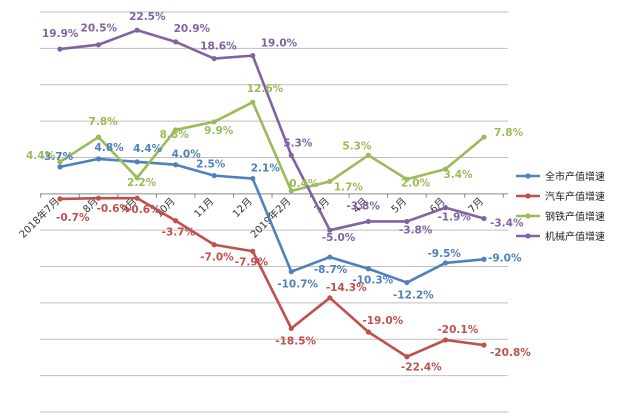  What do you see at coordinates (99, 29) in the screenshot?
I see `data-label: 20.5%` at bounding box center [99, 29].